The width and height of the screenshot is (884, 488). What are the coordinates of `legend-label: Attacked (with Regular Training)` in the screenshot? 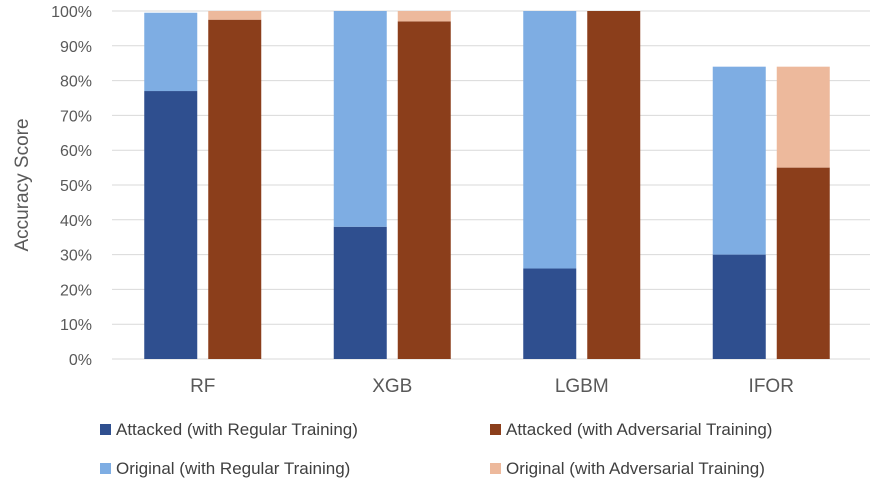 It's located at (237, 429).